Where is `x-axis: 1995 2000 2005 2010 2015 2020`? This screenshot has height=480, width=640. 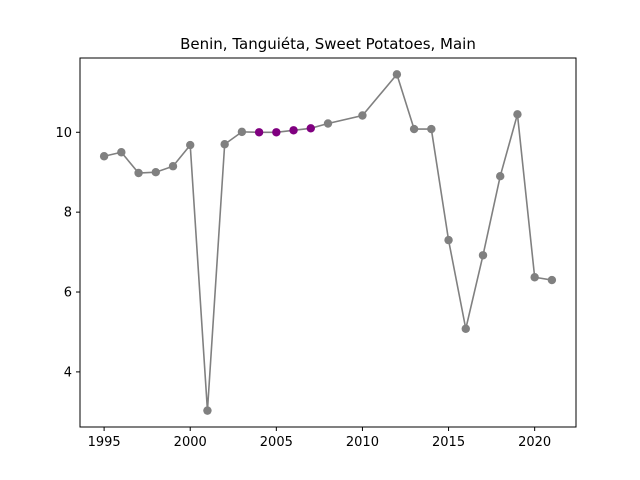 x-axis: 1995 2000 2005 2010 2015 2020 is located at coordinates (319, 438).